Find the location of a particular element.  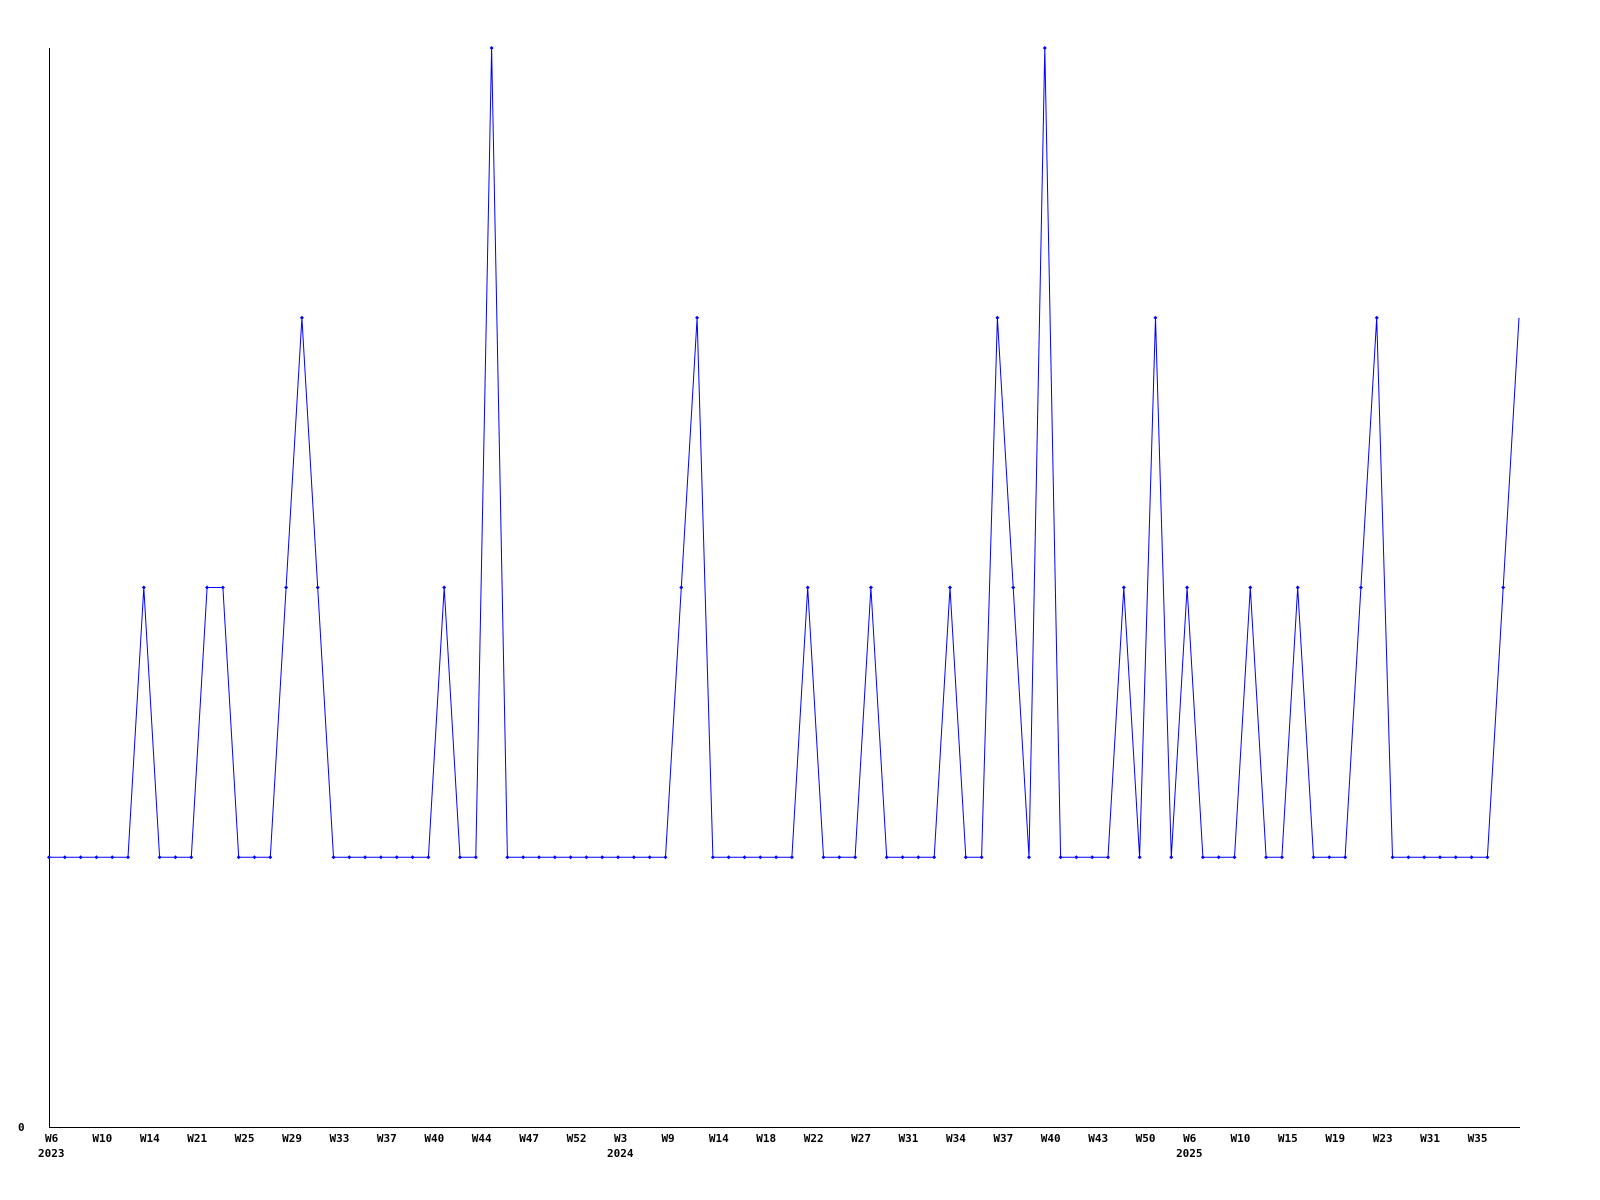

x-tick-label: W27 is located at coordinates (861, 1138).